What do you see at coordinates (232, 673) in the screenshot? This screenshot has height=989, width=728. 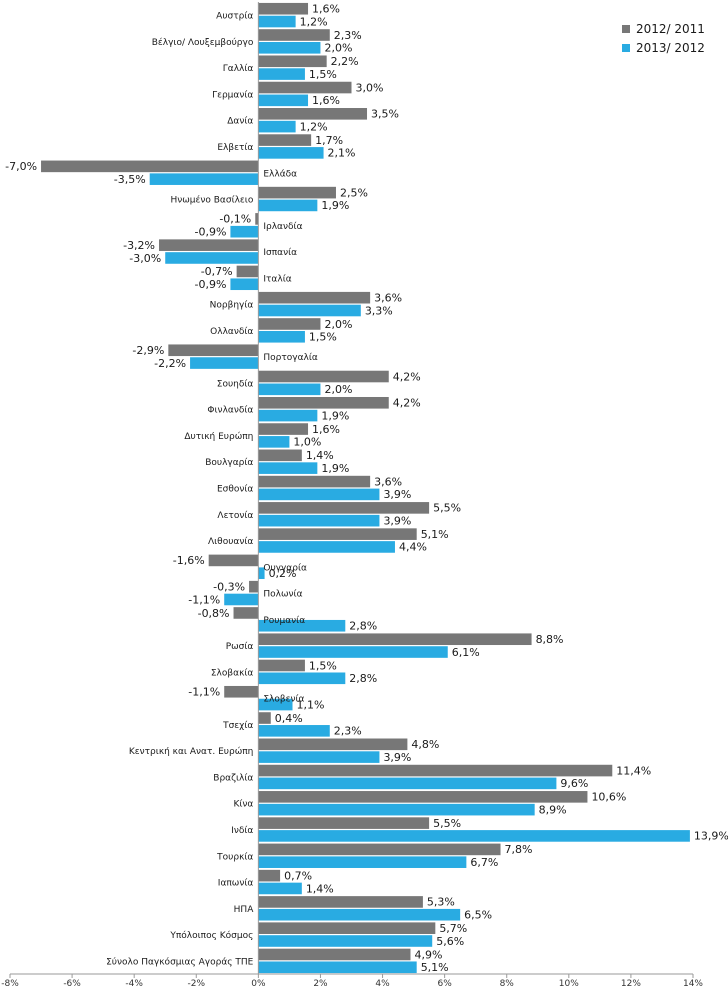 I see `category-label: Σλοβακία` at bounding box center [232, 673].